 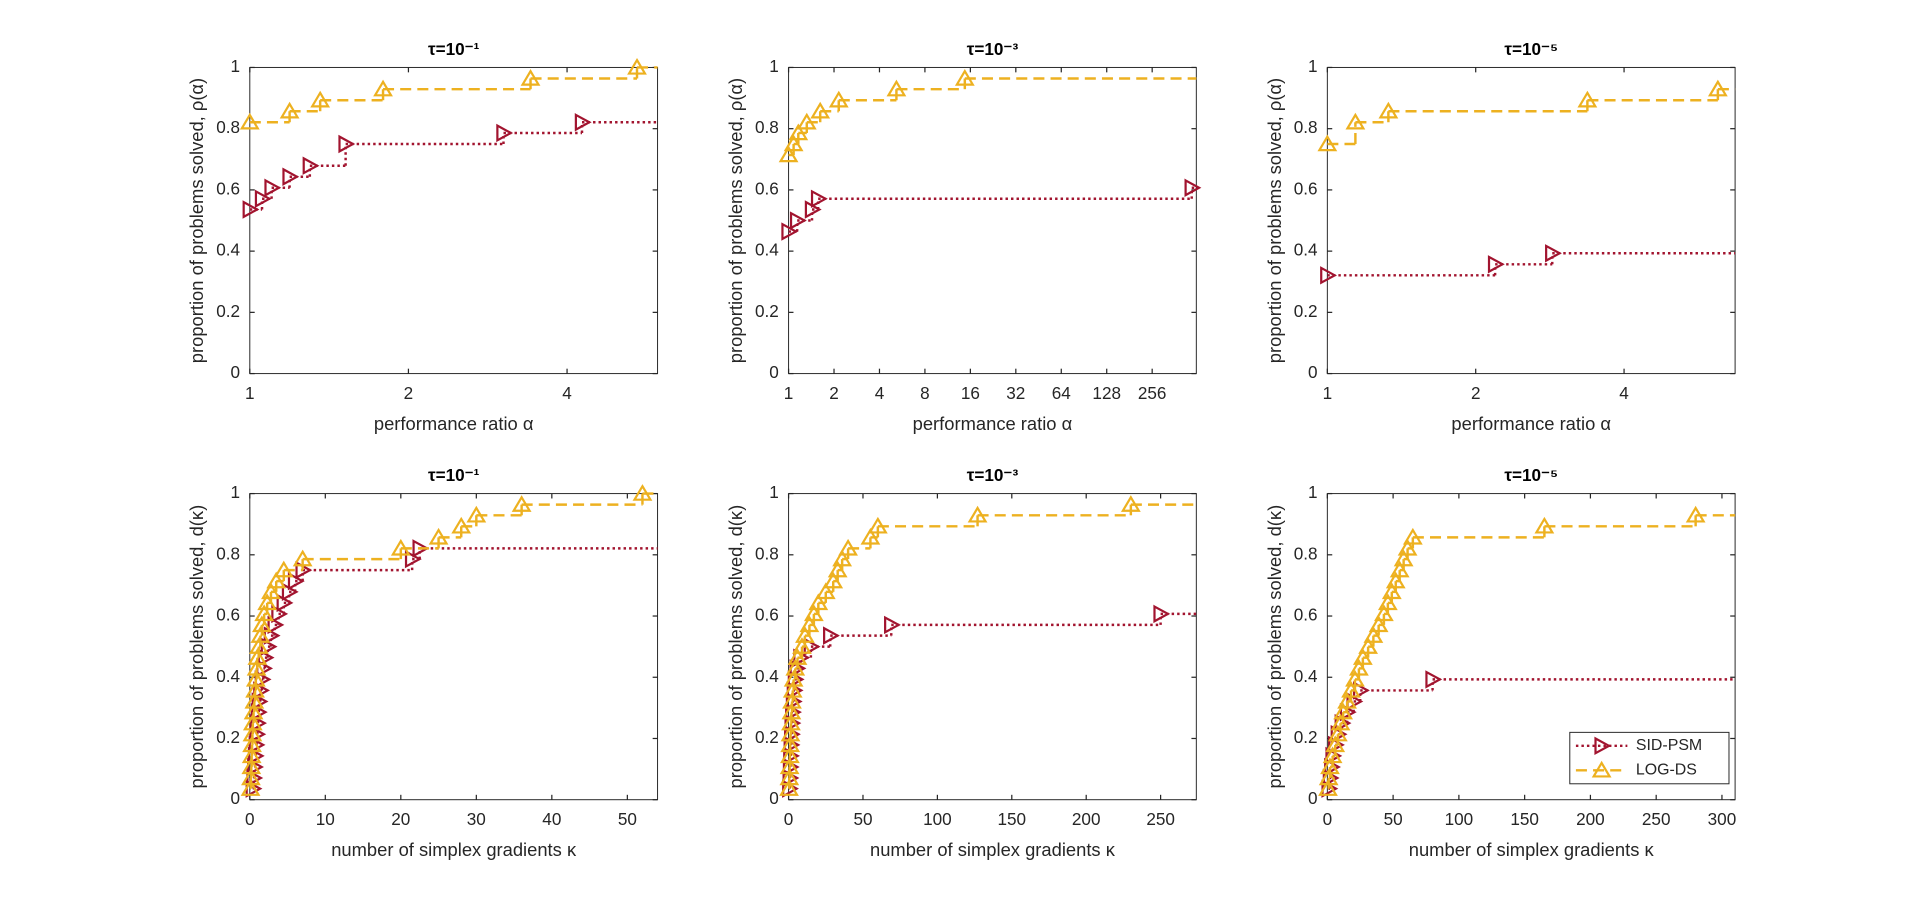 I want to click on axes-box, so click(x=992, y=220).